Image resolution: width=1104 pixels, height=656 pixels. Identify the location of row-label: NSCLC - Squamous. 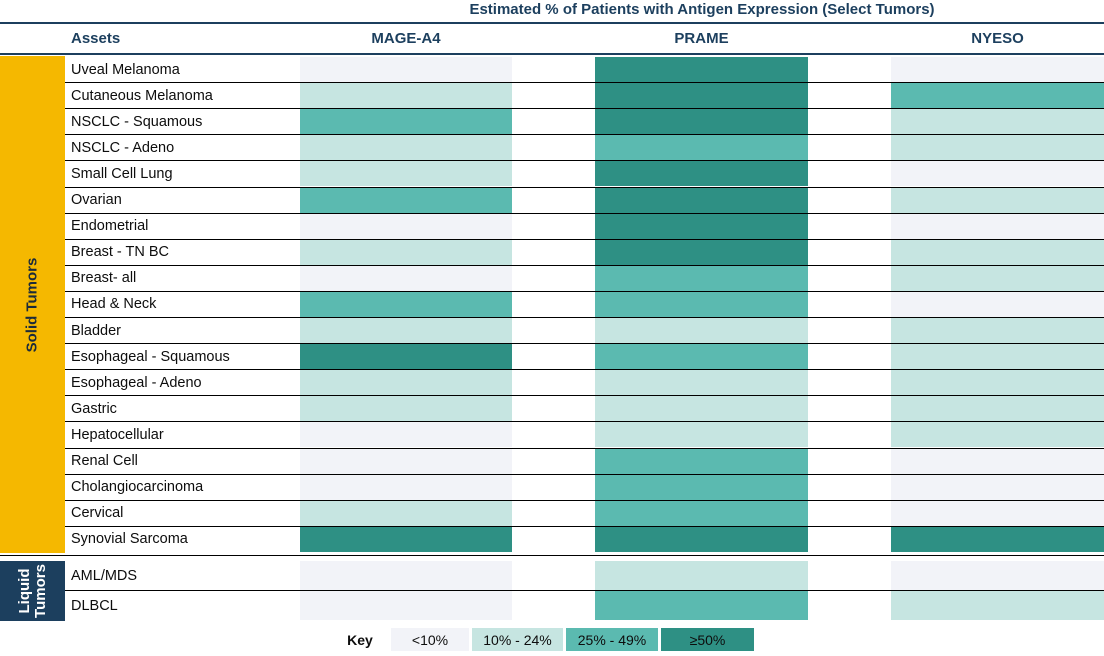
(137, 121).